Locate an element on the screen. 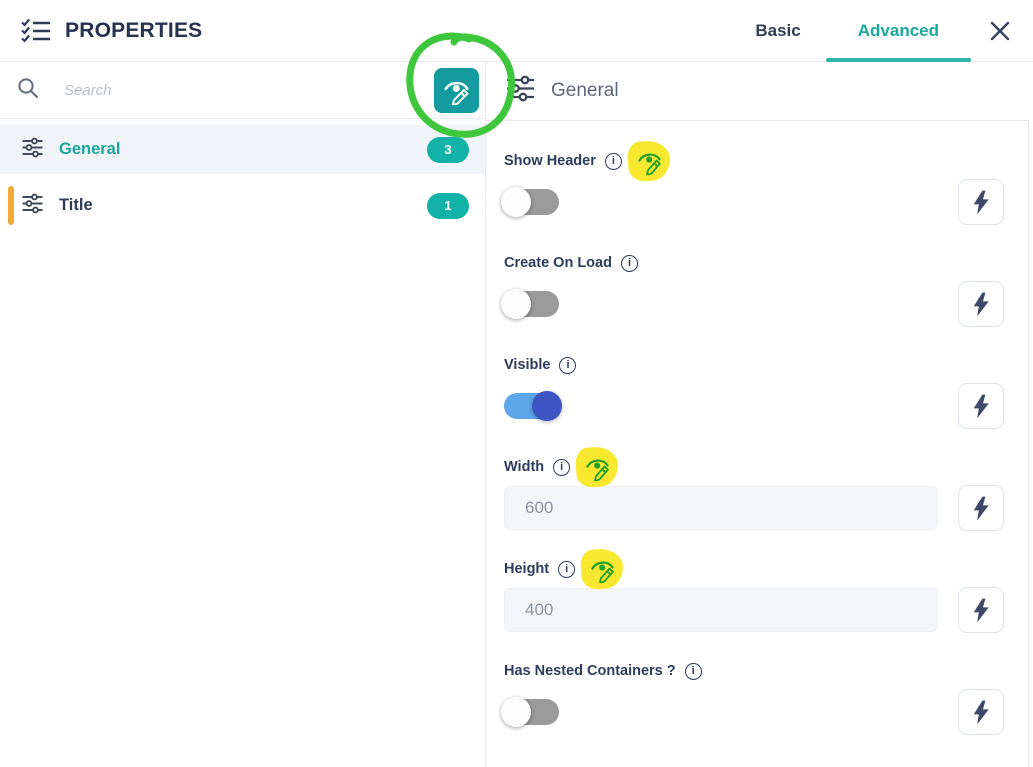  sidebar-item-label: Title is located at coordinates (76, 205).